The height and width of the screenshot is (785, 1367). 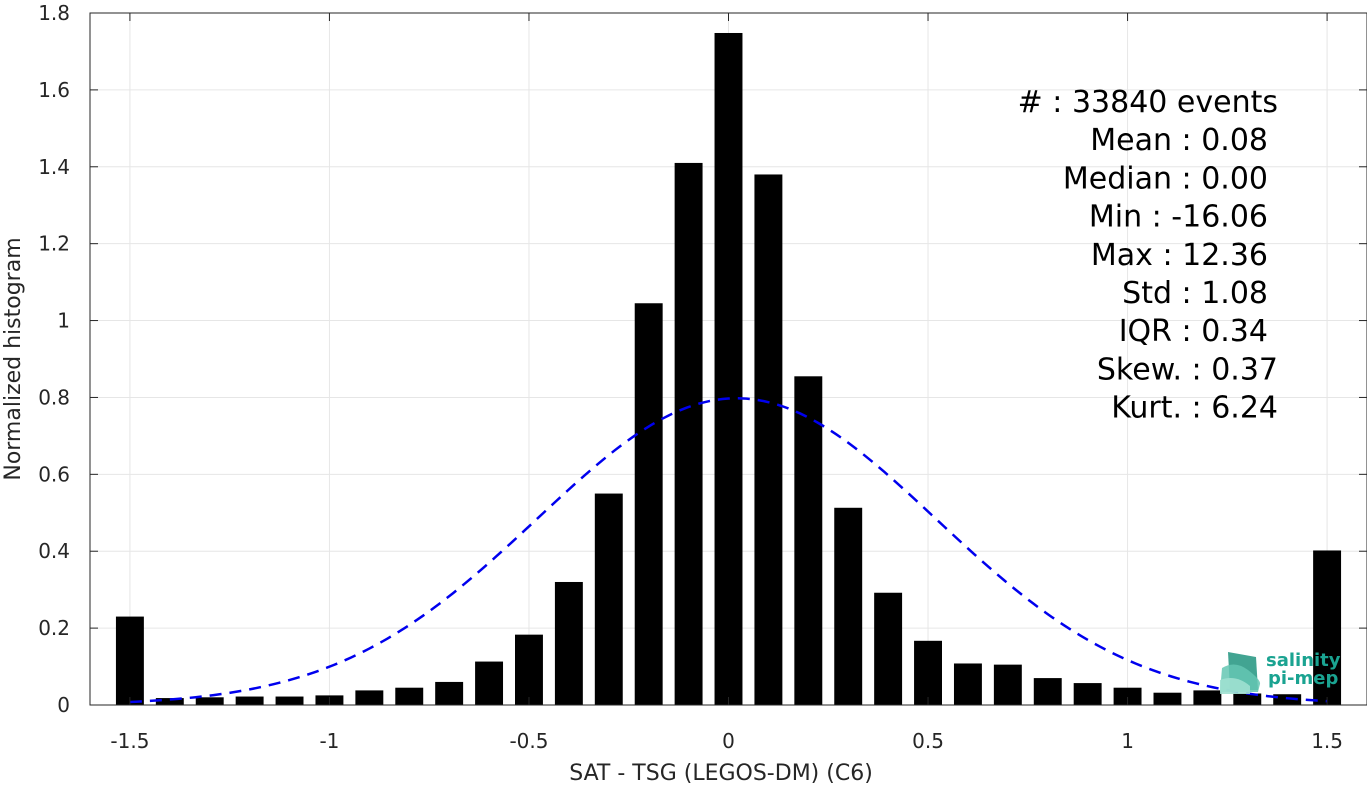 I want to click on stat-line-4: Max : 12.36, so click(x=1179, y=255).